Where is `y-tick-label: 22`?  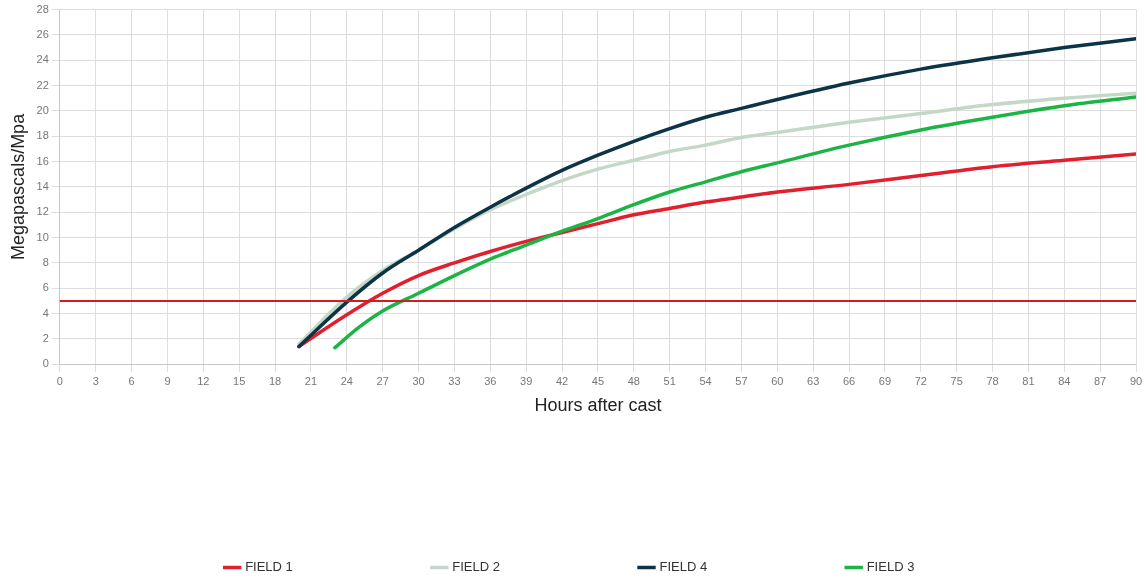
y-tick-label: 22 is located at coordinates (42, 84).